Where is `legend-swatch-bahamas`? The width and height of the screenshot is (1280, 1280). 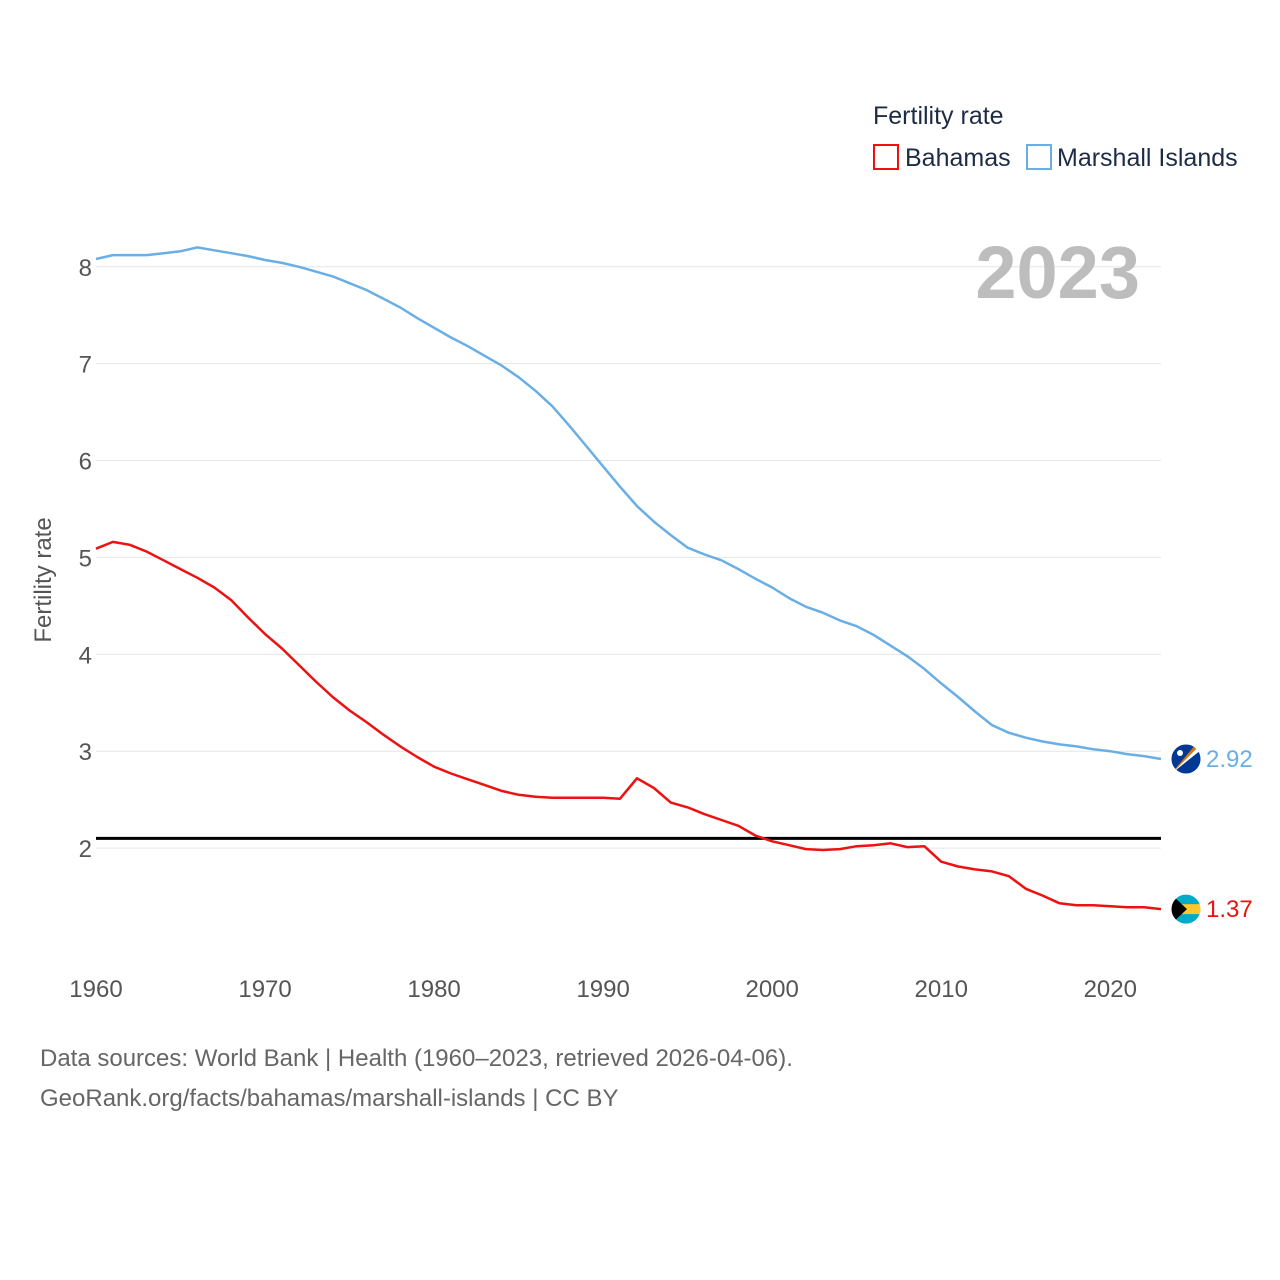
legend-swatch-bahamas is located at coordinates (886, 157).